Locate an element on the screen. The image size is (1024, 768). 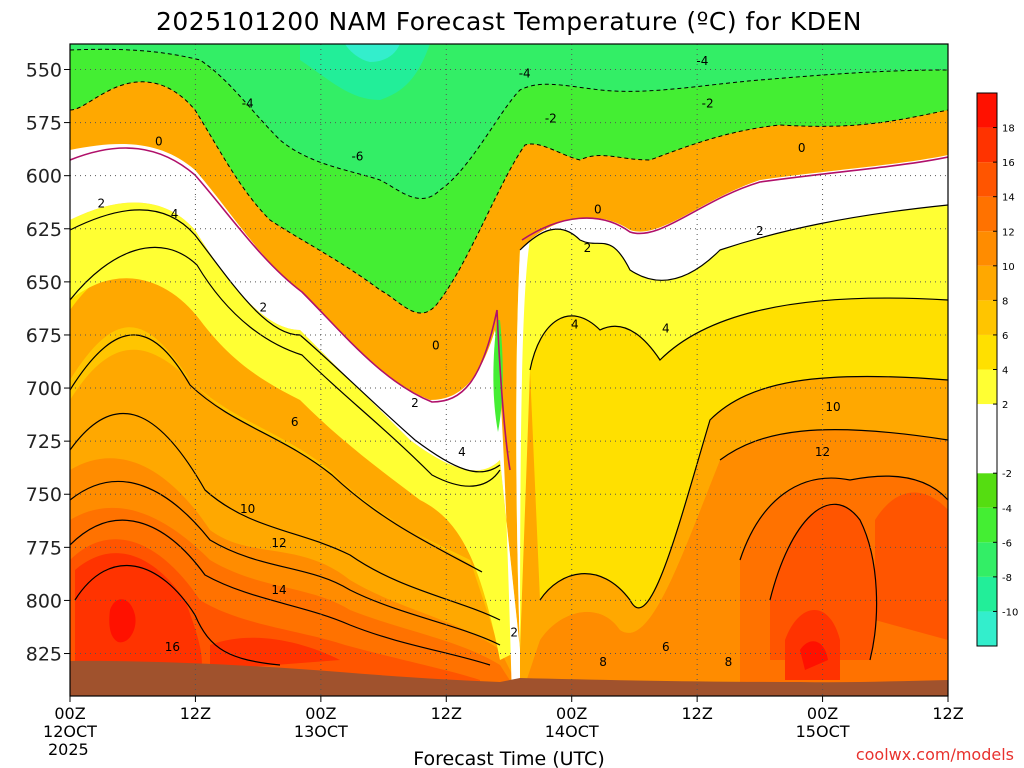
band-cold-core is located at coordinates (365, 72).